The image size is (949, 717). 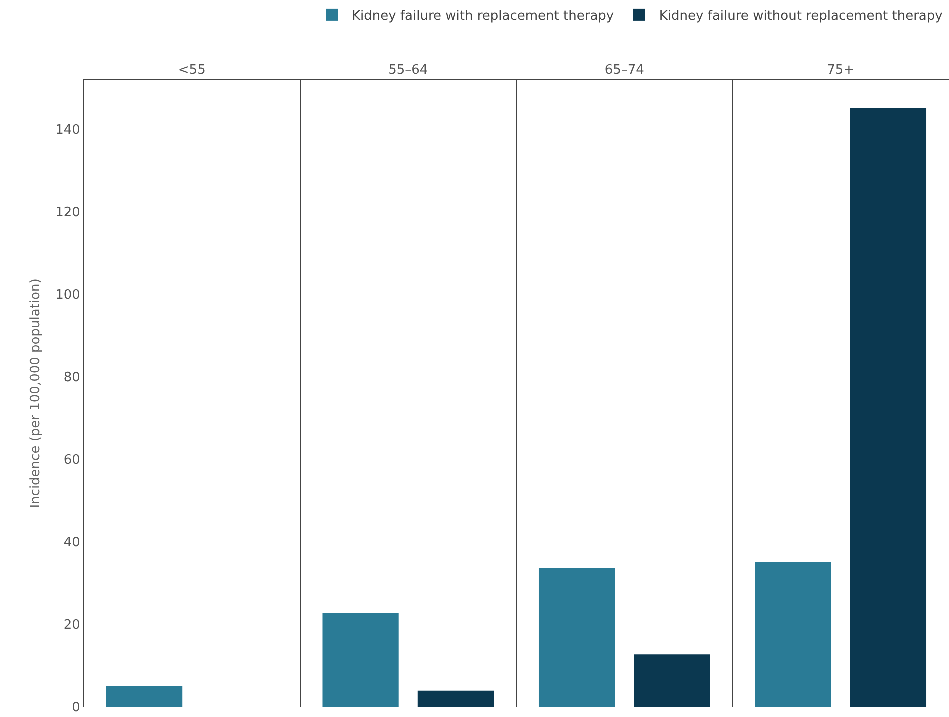 I want to click on x-tick-label: 65–74, so click(x=624, y=70).